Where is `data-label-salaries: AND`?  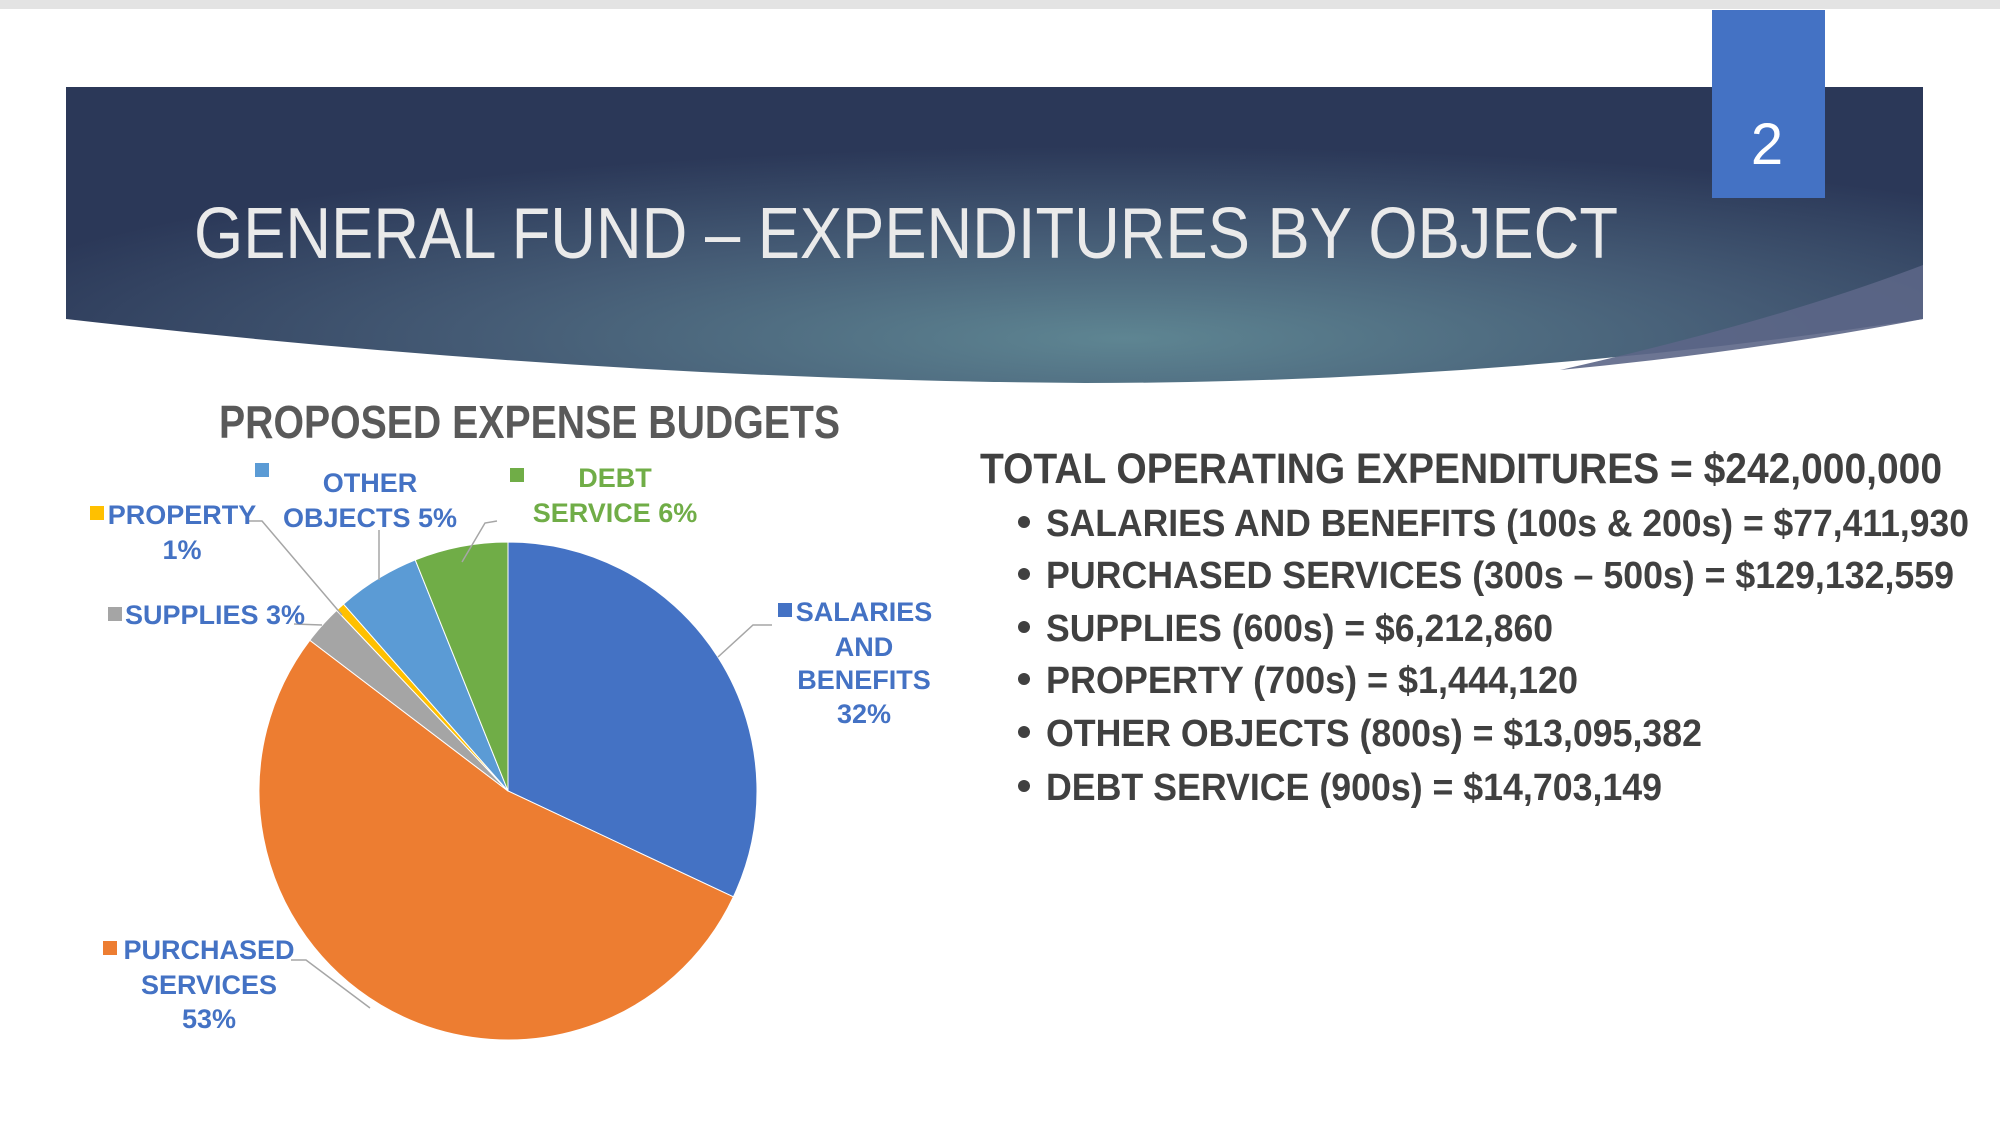 data-label-salaries: AND is located at coordinates (864, 647).